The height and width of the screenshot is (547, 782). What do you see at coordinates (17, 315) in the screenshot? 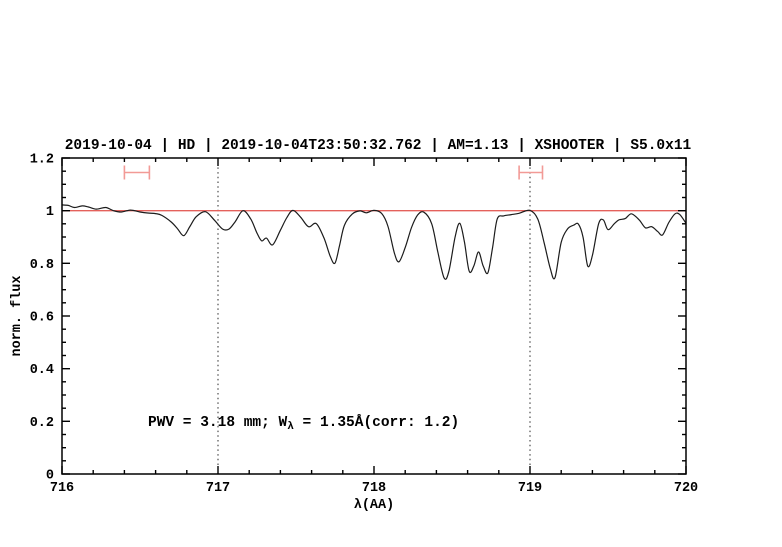
I see `y-axis-label: norm. flux` at bounding box center [17, 315].